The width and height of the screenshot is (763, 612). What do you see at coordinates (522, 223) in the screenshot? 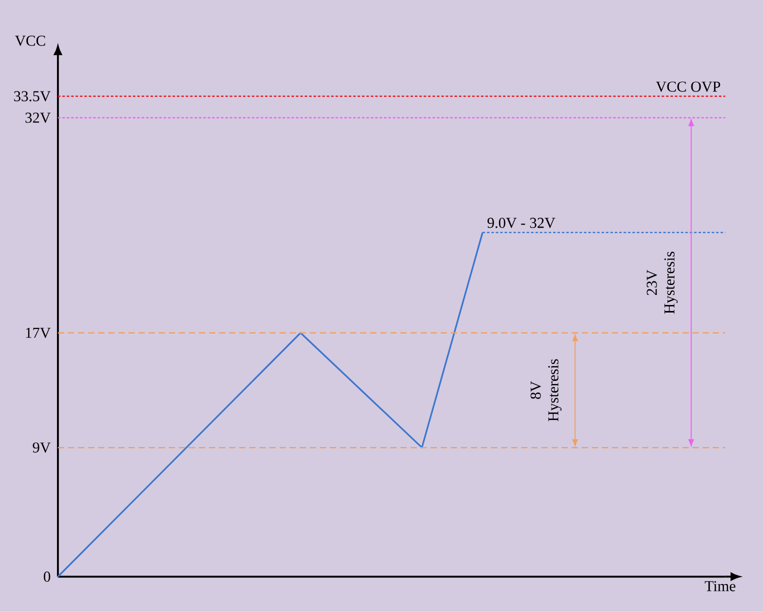
I see `ref-line-label: 9.0V - 32V` at bounding box center [522, 223].